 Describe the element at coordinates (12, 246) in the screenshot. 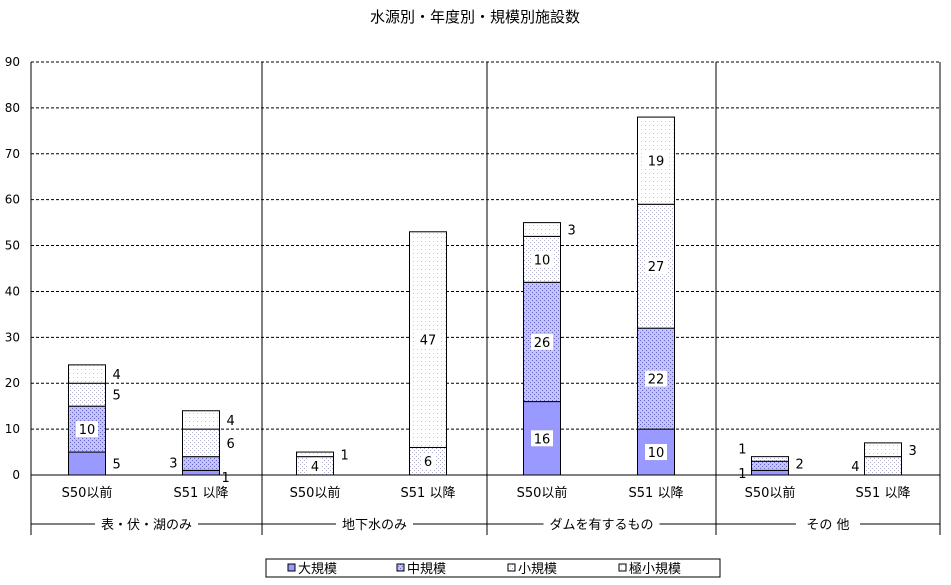

I see `y-tick-label: 50` at that location.